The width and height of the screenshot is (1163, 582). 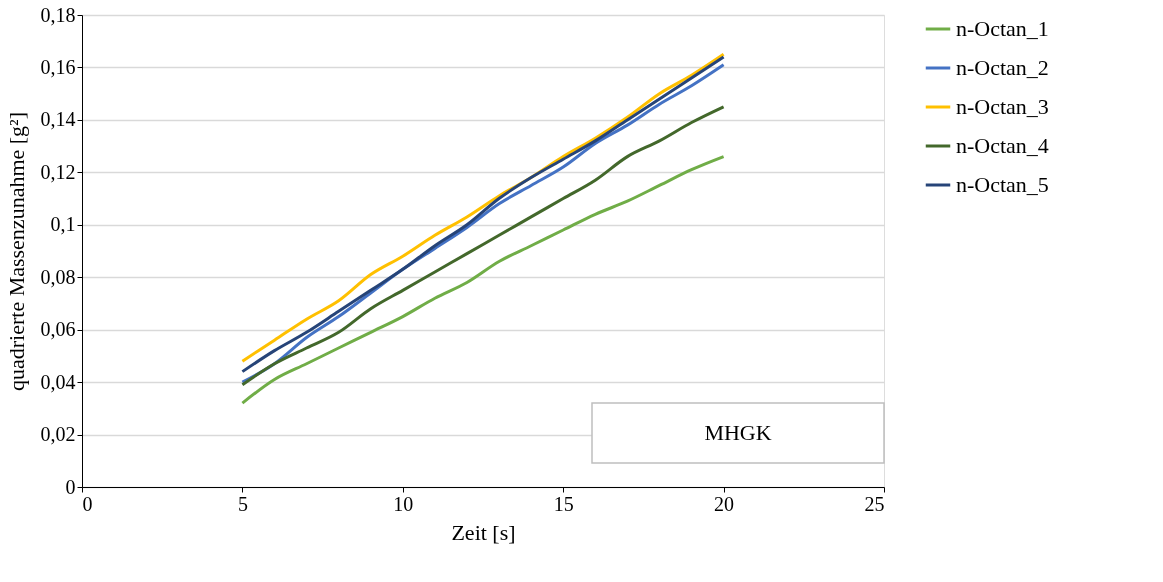 I want to click on y-tick-label: 0,08, so click(x=58, y=276).